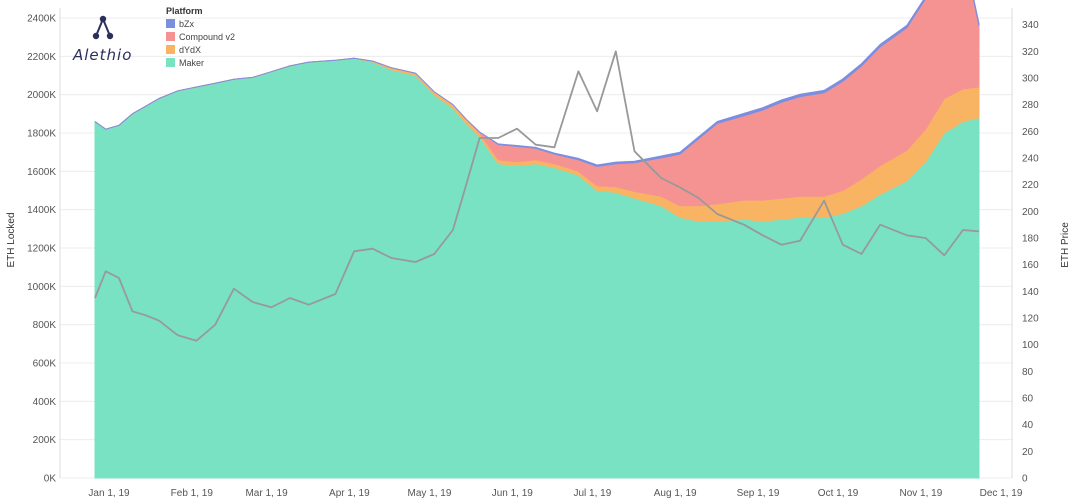 The width and height of the screenshot is (1080, 499). I want to click on y2-tick-label: 300, so click(1030, 79).